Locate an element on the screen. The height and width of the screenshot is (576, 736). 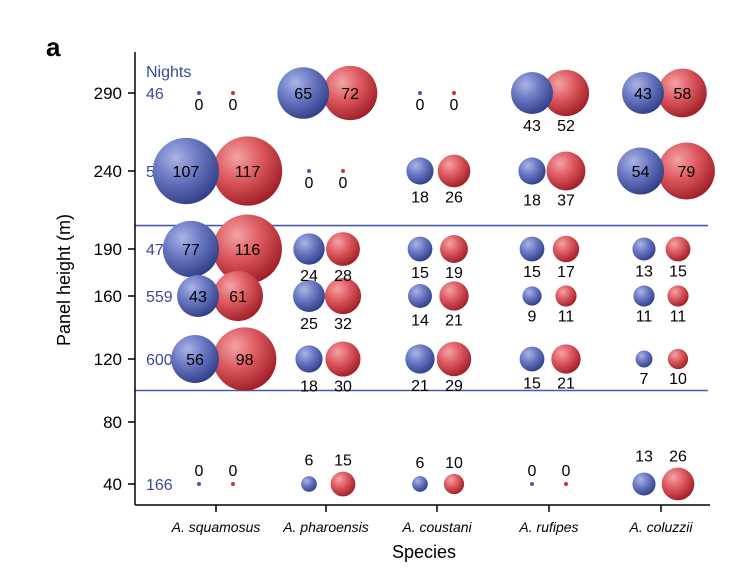
count-label-red: 17 is located at coordinates (566, 272).